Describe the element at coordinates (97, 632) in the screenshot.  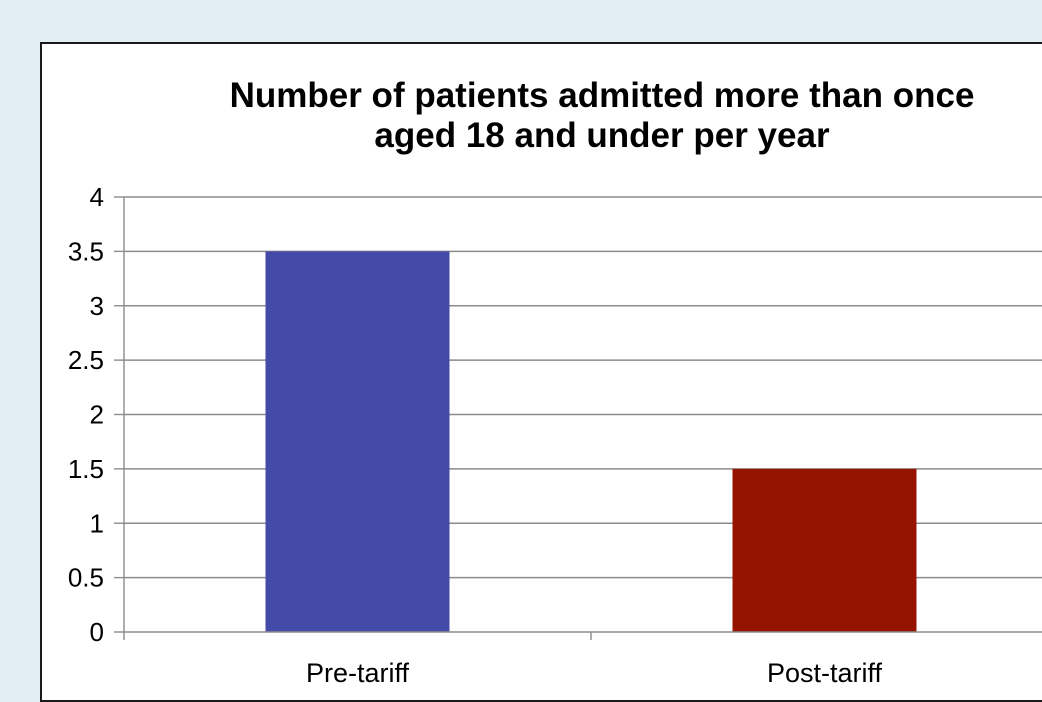
I see `y-tick-label: 0` at that location.